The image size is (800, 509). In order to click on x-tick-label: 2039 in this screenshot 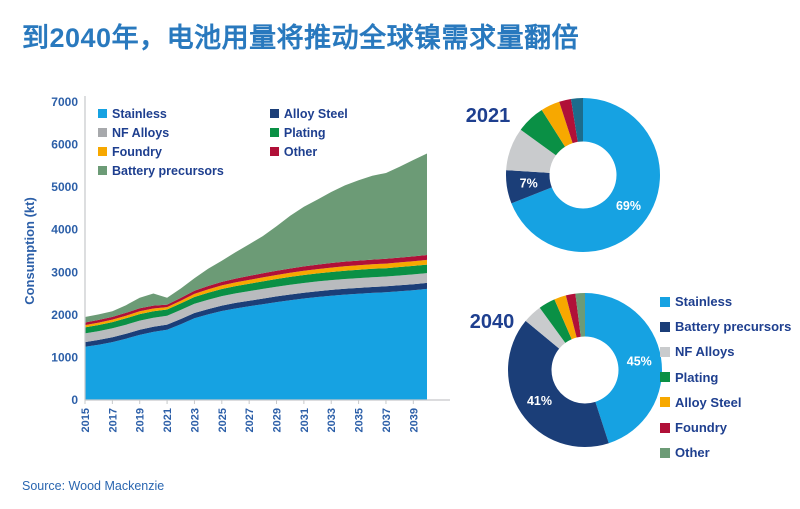, I will do `click(414, 420)`.